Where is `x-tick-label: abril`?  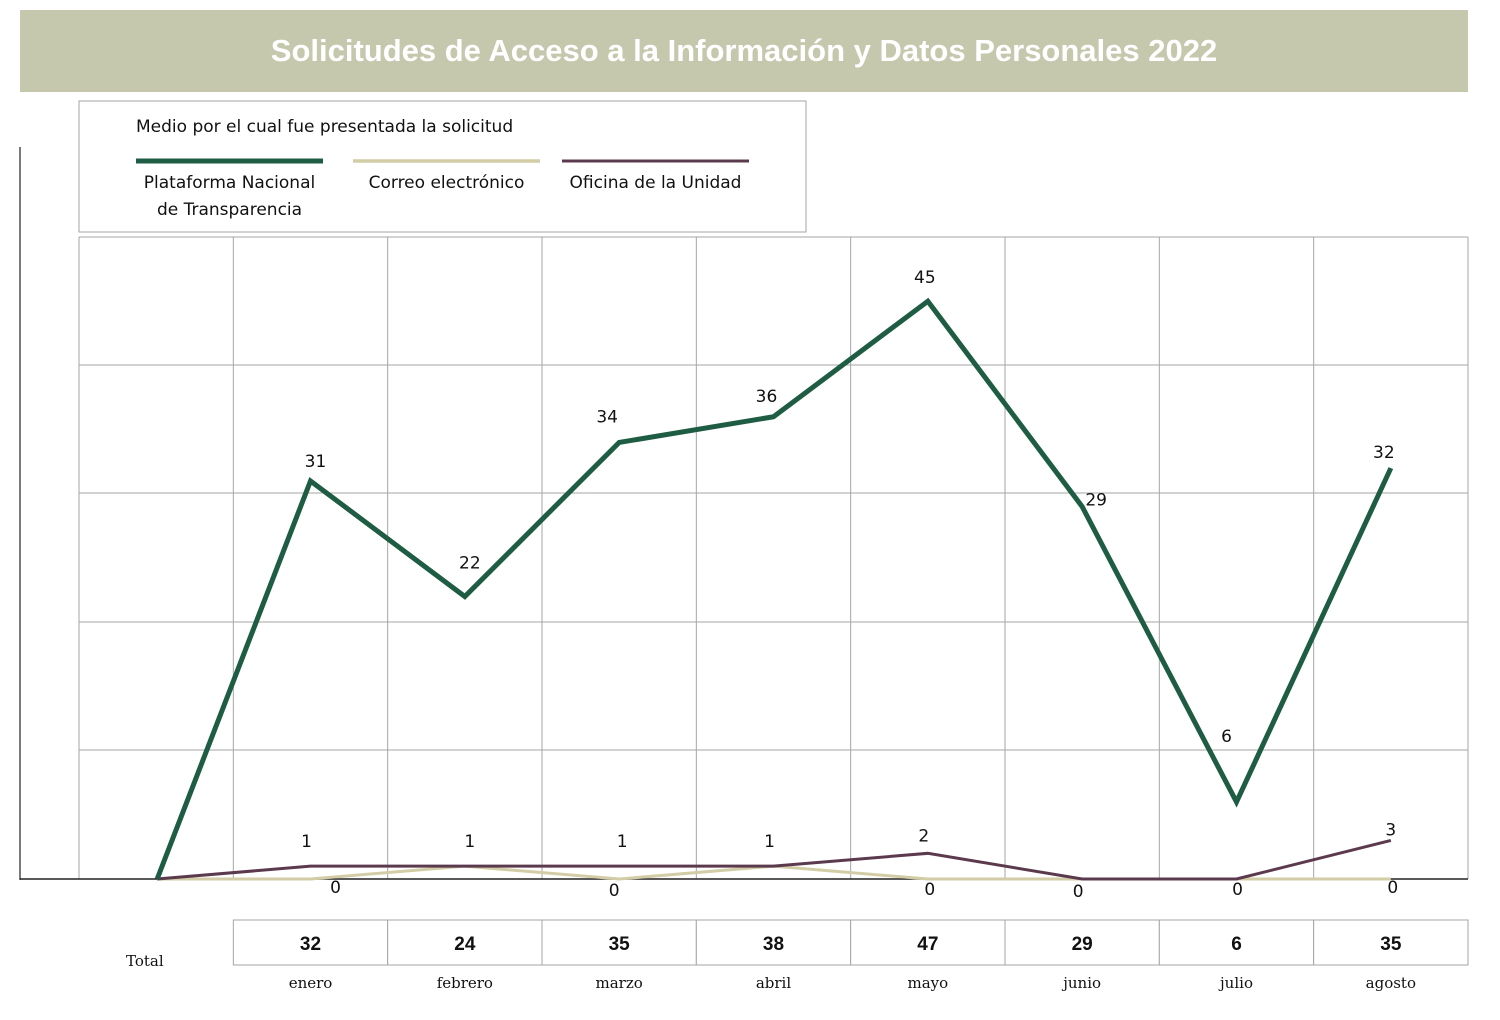
x-tick-label: abril is located at coordinates (774, 983).